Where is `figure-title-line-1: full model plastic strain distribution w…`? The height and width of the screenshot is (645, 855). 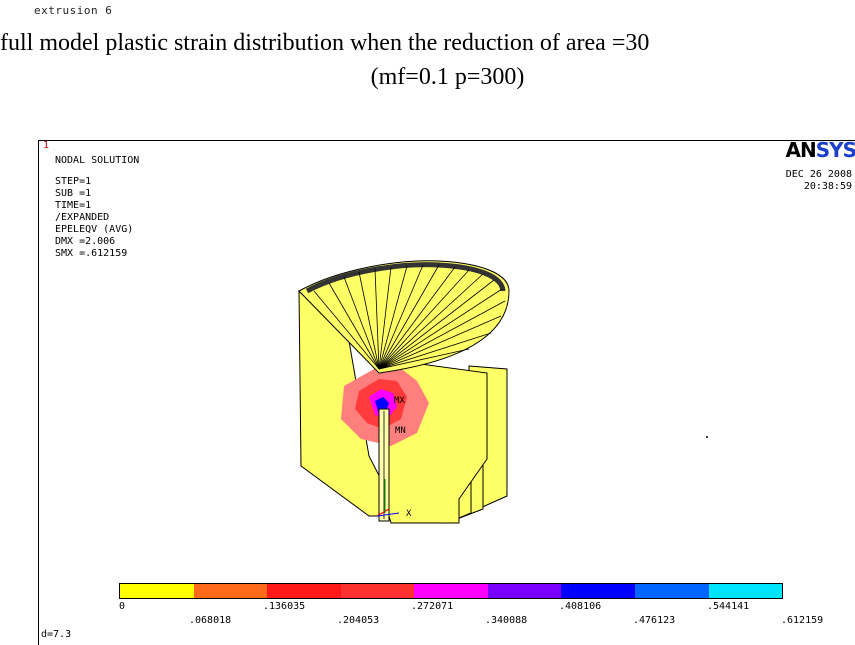
figure-title-line-1: full model plastic strain distribution w… is located at coordinates (325, 43).